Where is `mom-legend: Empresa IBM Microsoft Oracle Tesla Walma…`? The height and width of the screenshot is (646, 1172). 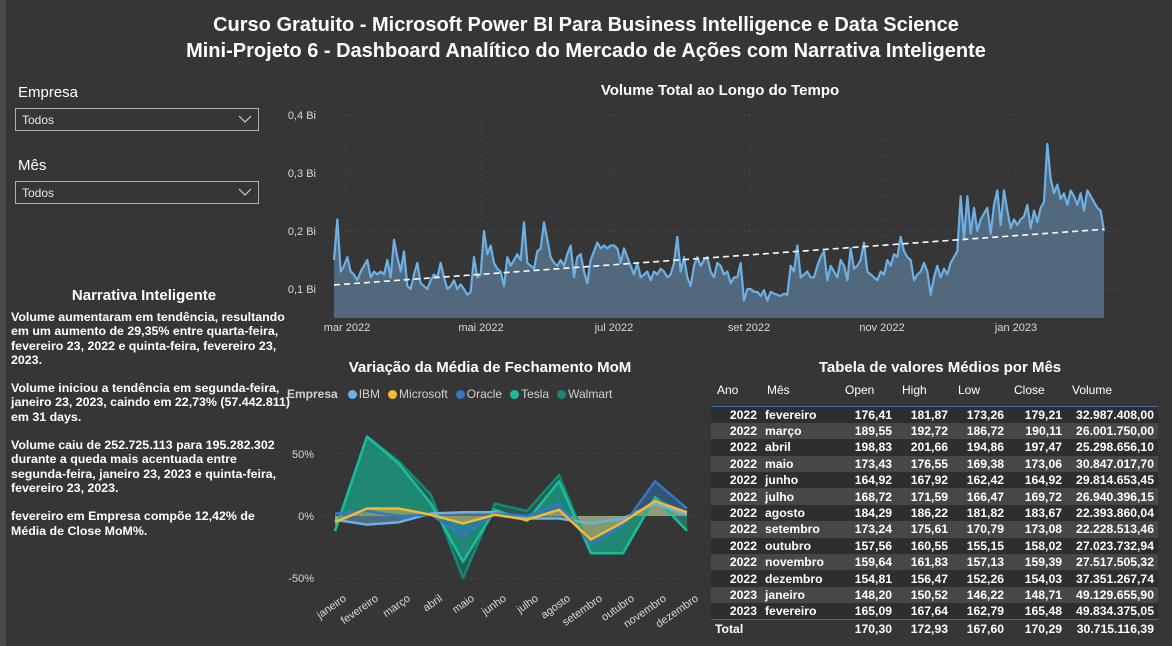
mom-legend: Empresa IBM Microsoft Oracle Tesla Walma… is located at coordinates (451, 394).